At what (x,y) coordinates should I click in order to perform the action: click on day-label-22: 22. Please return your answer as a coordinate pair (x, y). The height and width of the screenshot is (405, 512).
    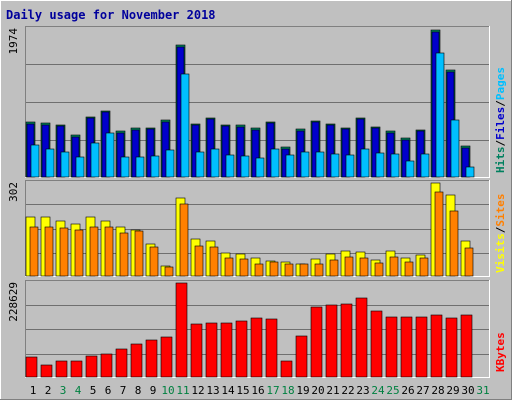
    Looking at the image, I should click on (347, 390).